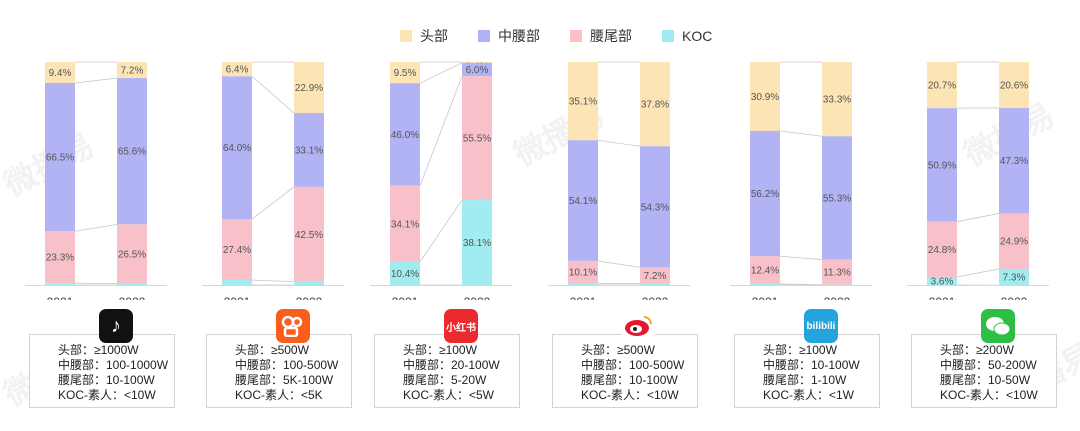 This screenshot has height=431, width=1080. I want to click on data-label: 20.6%, so click(1014, 85).